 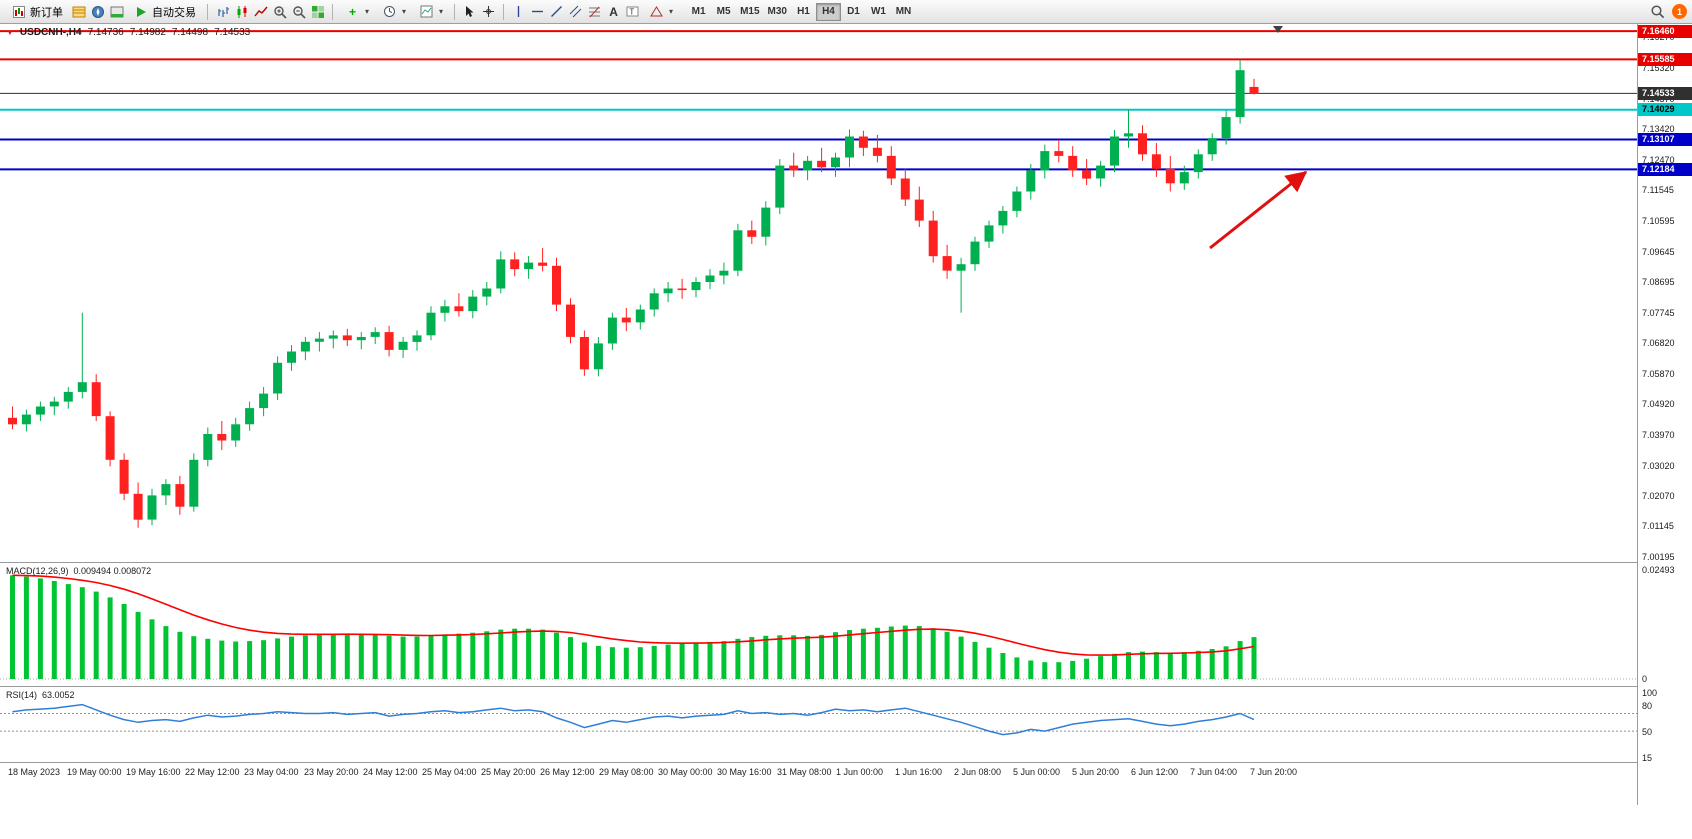 What do you see at coordinates (860, 772) in the screenshot?
I see `time-axis-label: 1 Jun 00:00` at bounding box center [860, 772].